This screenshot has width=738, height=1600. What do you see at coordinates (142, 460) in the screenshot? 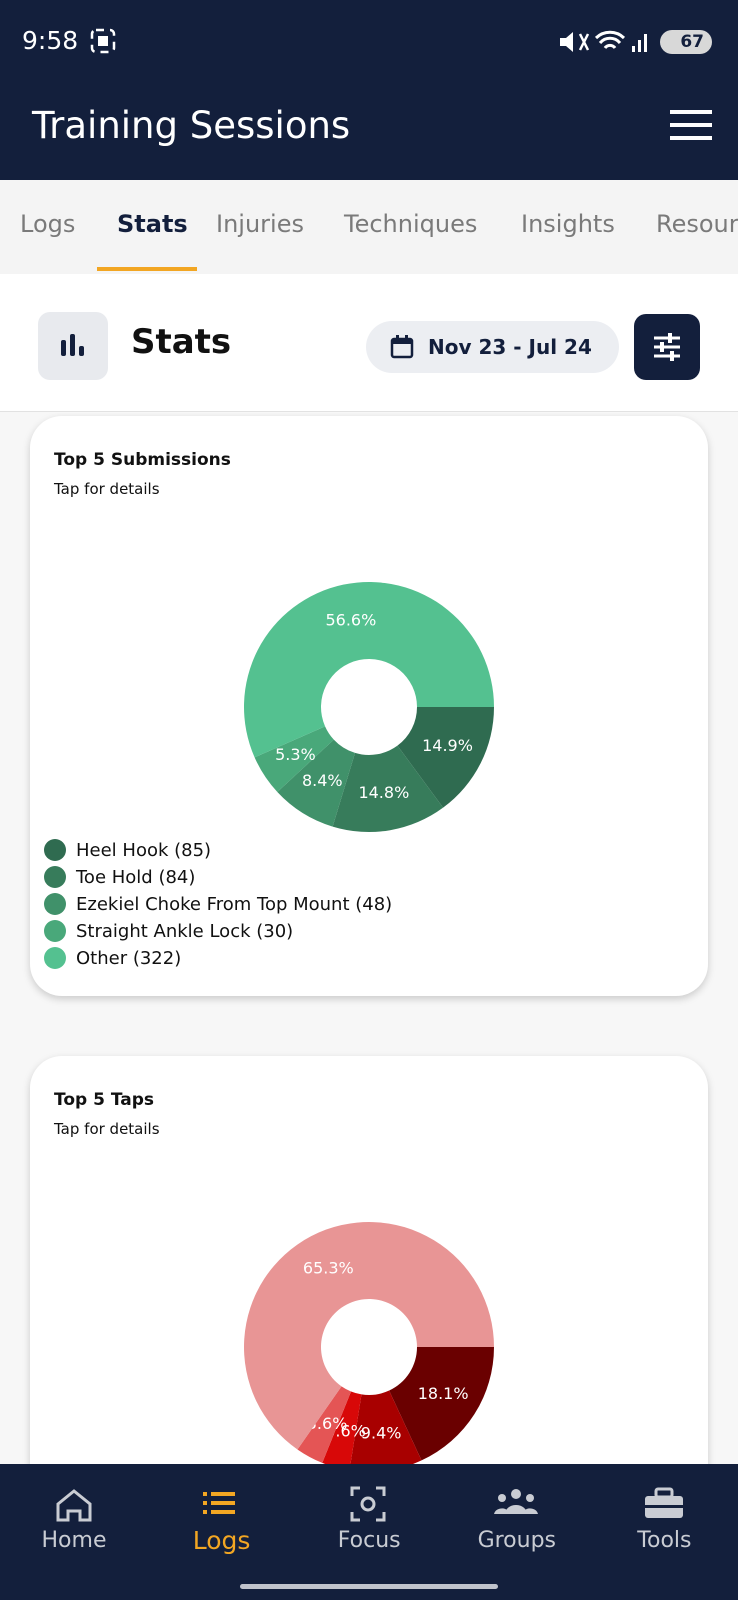
I see `chart-title: Top 5 Submissions` at bounding box center [142, 460].